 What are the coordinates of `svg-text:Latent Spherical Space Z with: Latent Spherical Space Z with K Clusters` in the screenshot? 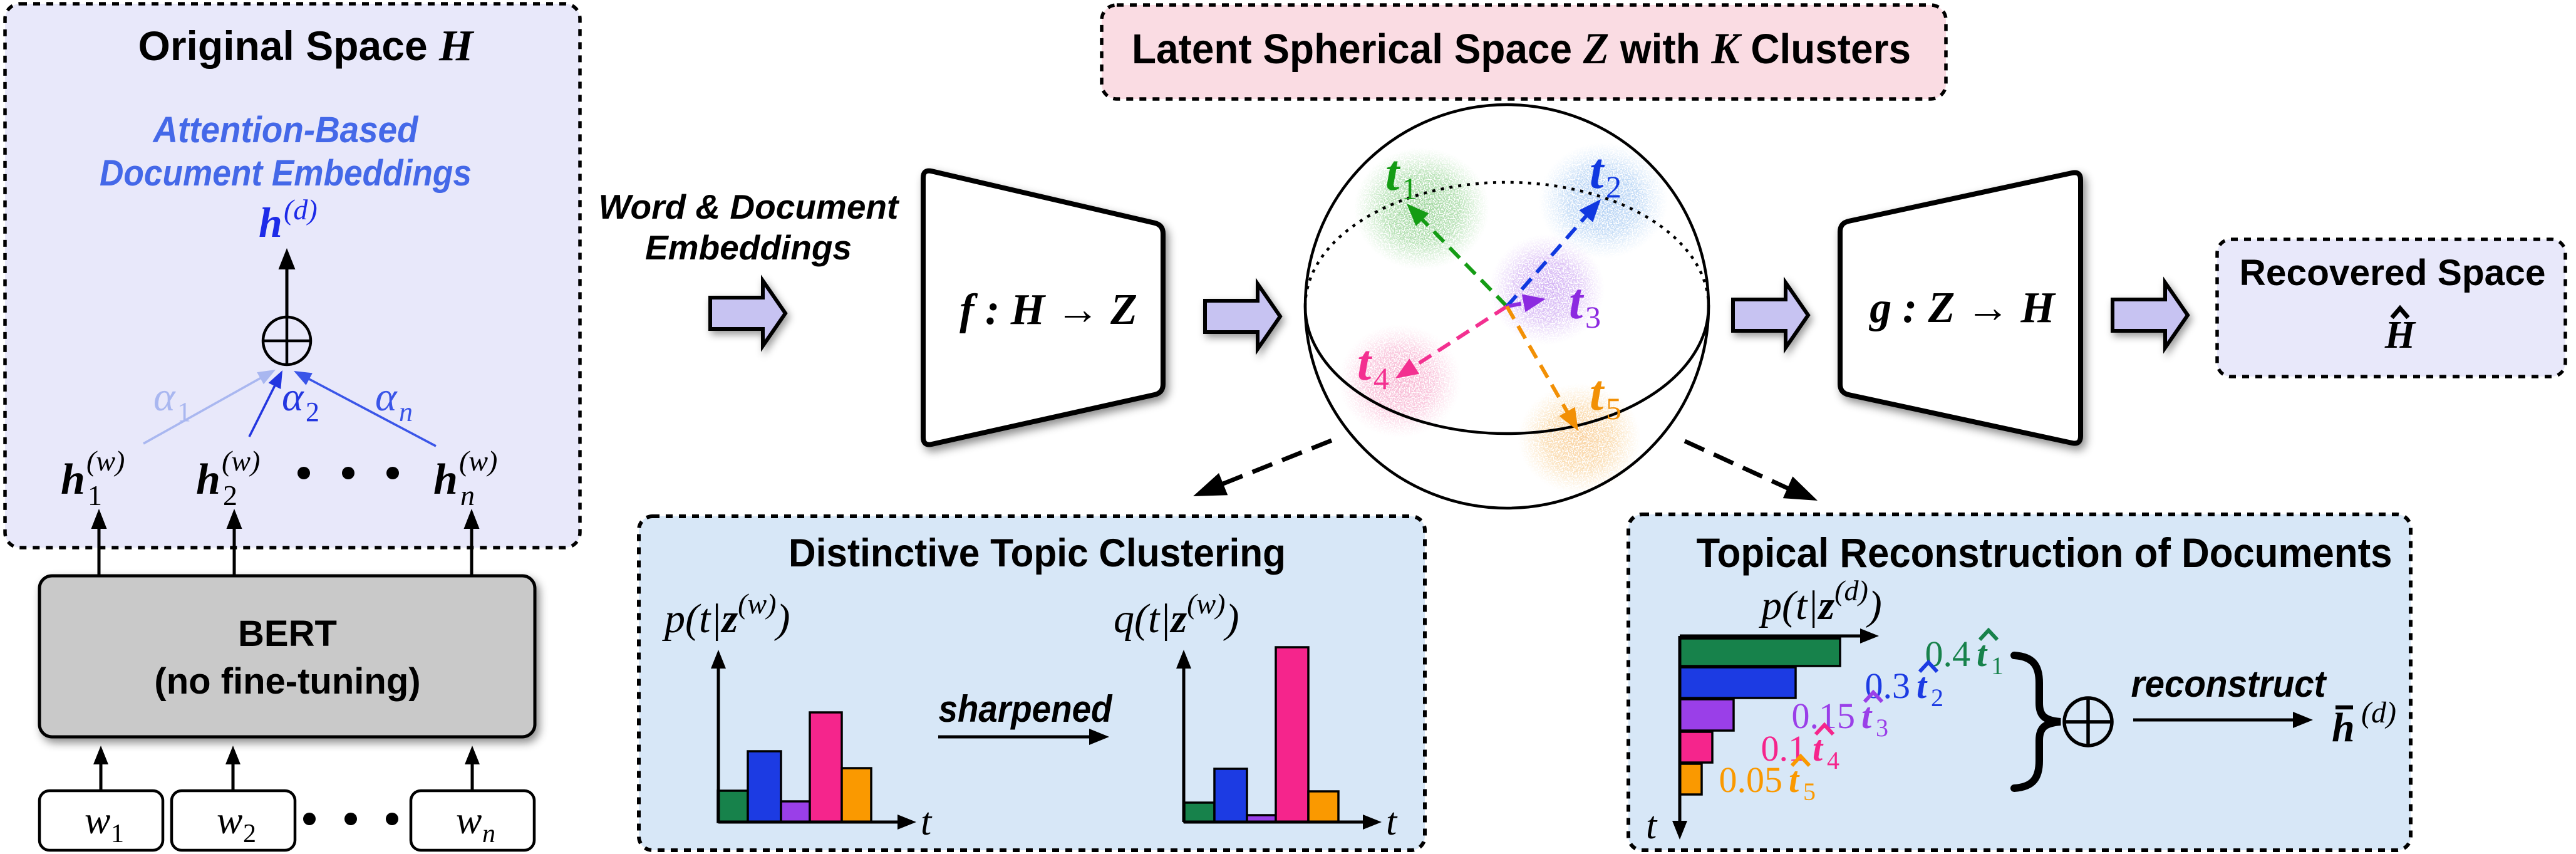 It's located at (1521, 49).